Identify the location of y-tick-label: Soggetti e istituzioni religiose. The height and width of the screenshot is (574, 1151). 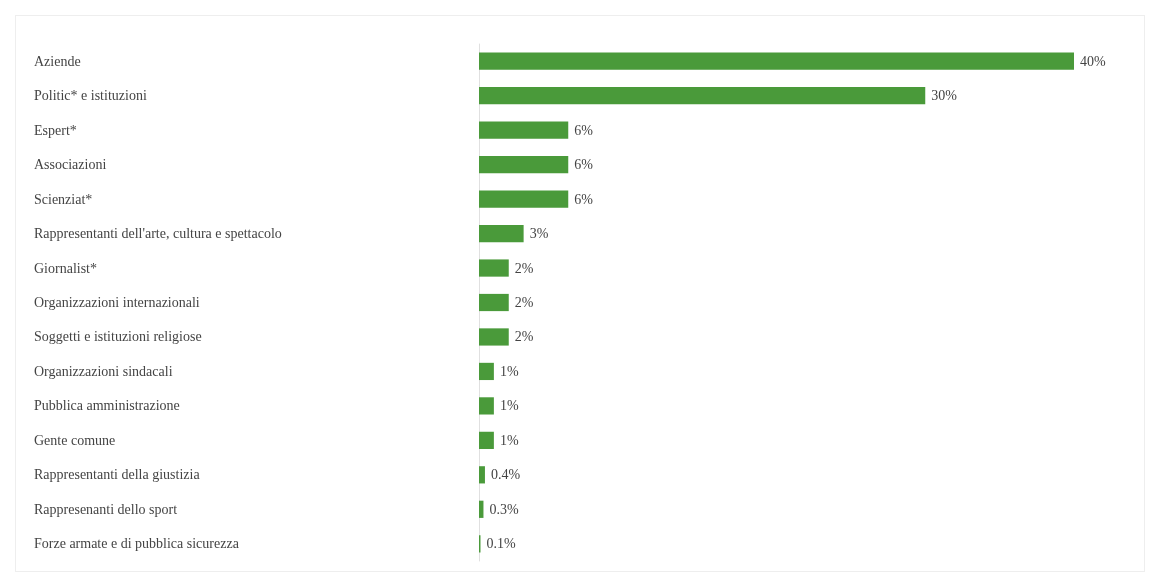
(118, 337).